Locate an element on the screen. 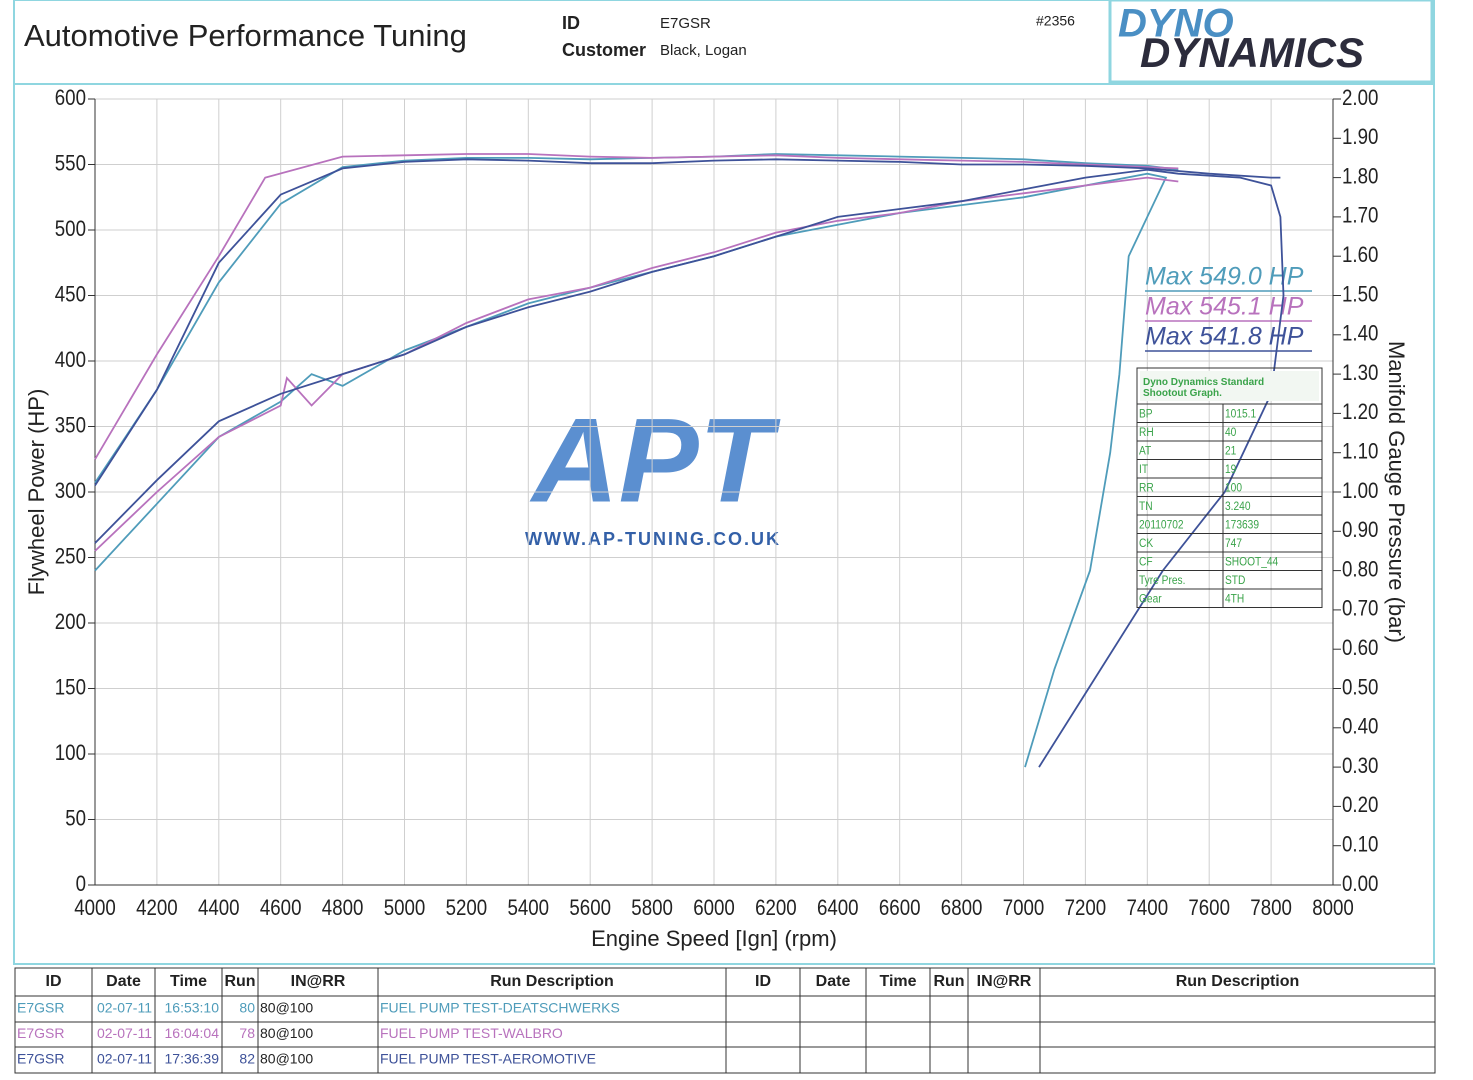 Image resolution: width=1473 pixels, height=1080 pixels. run-cell: FUEL PUMP TEST-DEATSCHWERKS is located at coordinates (500, 1008).